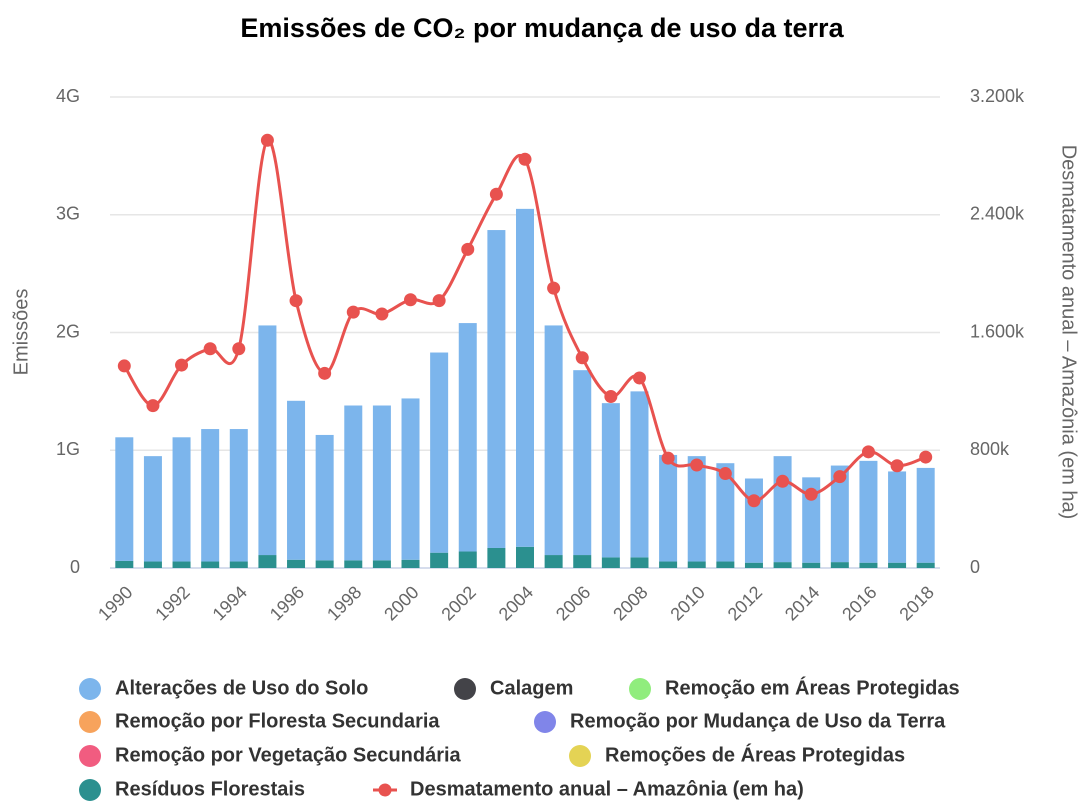 This screenshot has width=1084, height=803. Describe the element at coordinates (458, 603) in the screenshot. I see `x-tick-label: 2002` at that location.